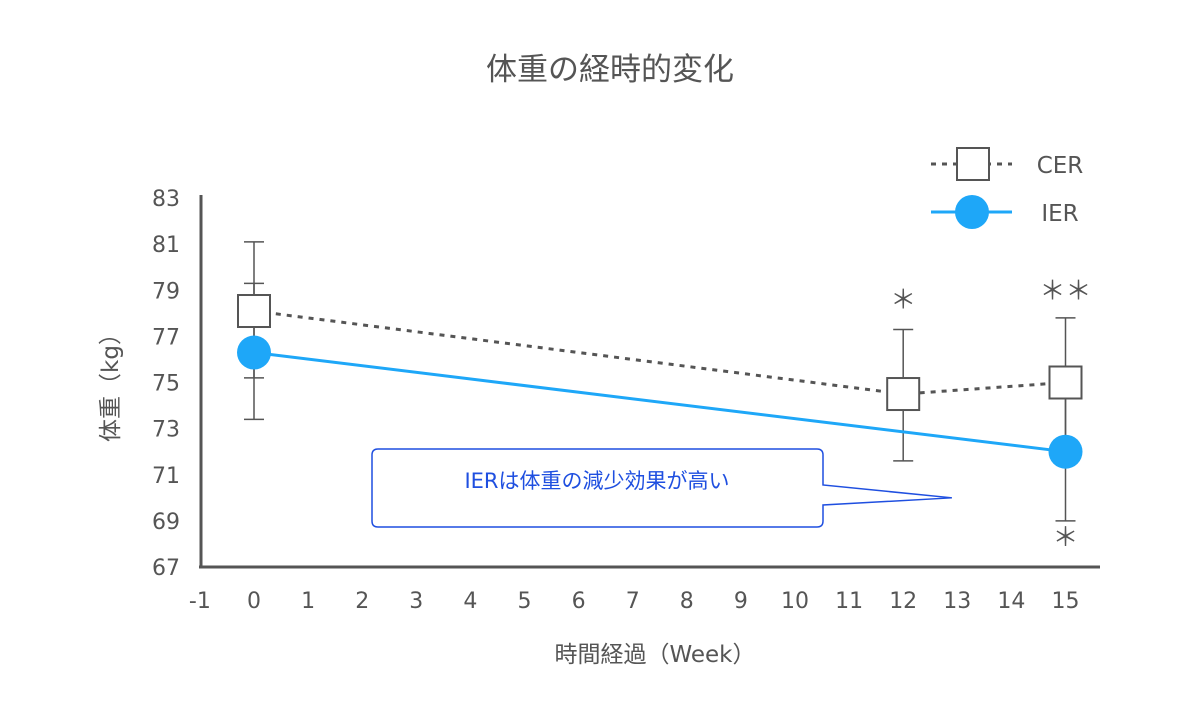 Image resolution: width=1200 pixels, height=707 pixels. What do you see at coordinates (903, 601) in the screenshot?
I see `x-tick-label: 12` at bounding box center [903, 601].